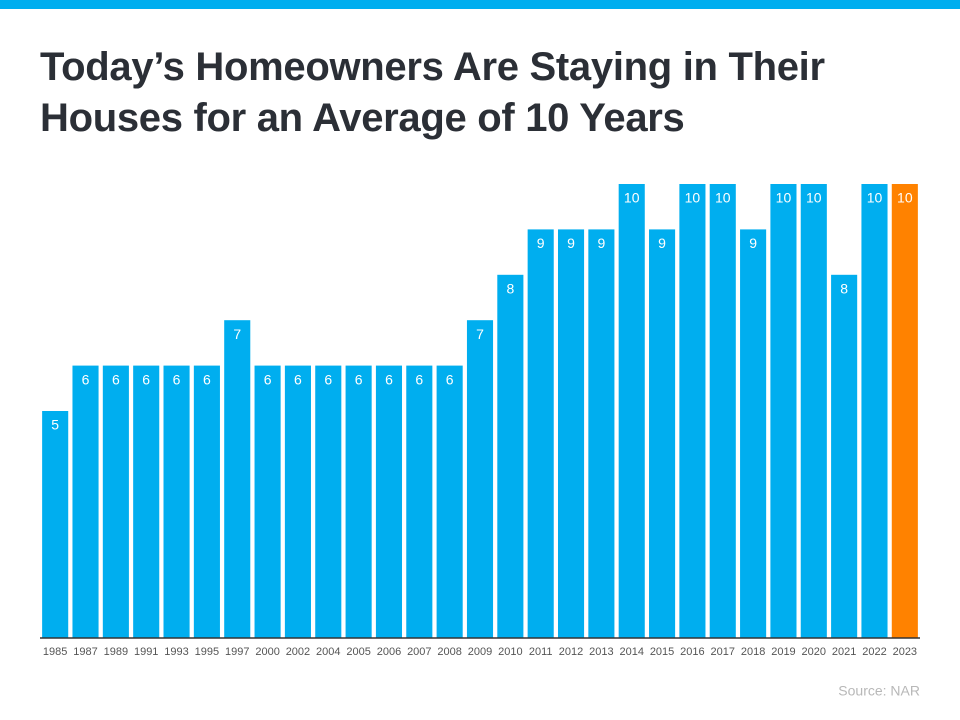 The image size is (960, 720). What do you see at coordinates (85, 652) in the screenshot?
I see `x-tick-label: 1987` at bounding box center [85, 652].